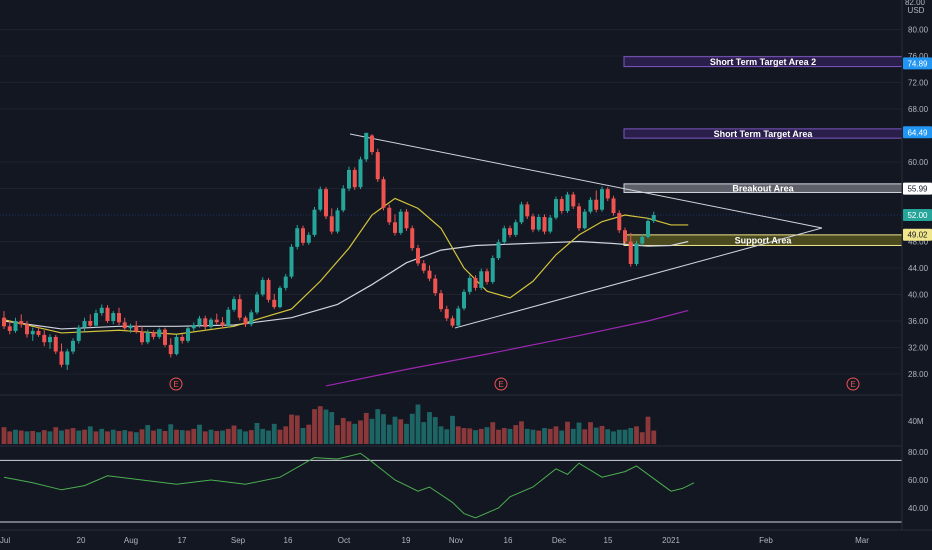 The image size is (932, 550). Describe the element at coordinates (608, 540) in the screenshot. I see `time-tick: 15` at that location.